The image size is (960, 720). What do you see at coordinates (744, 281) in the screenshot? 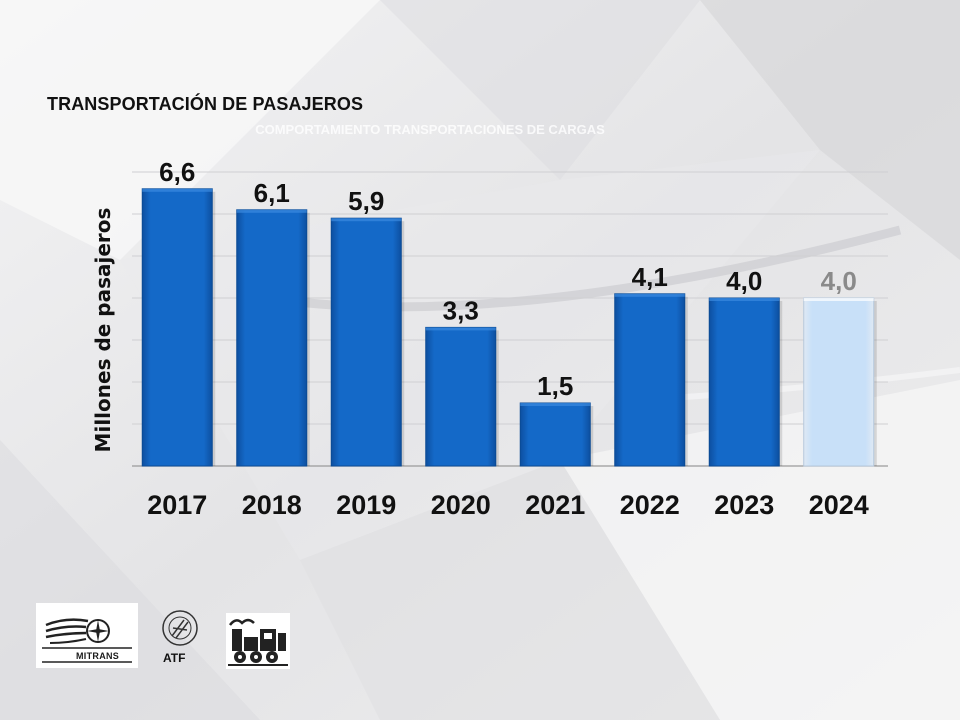
I see `data-label-2023: 4,0` at bounding box center [744, 281].